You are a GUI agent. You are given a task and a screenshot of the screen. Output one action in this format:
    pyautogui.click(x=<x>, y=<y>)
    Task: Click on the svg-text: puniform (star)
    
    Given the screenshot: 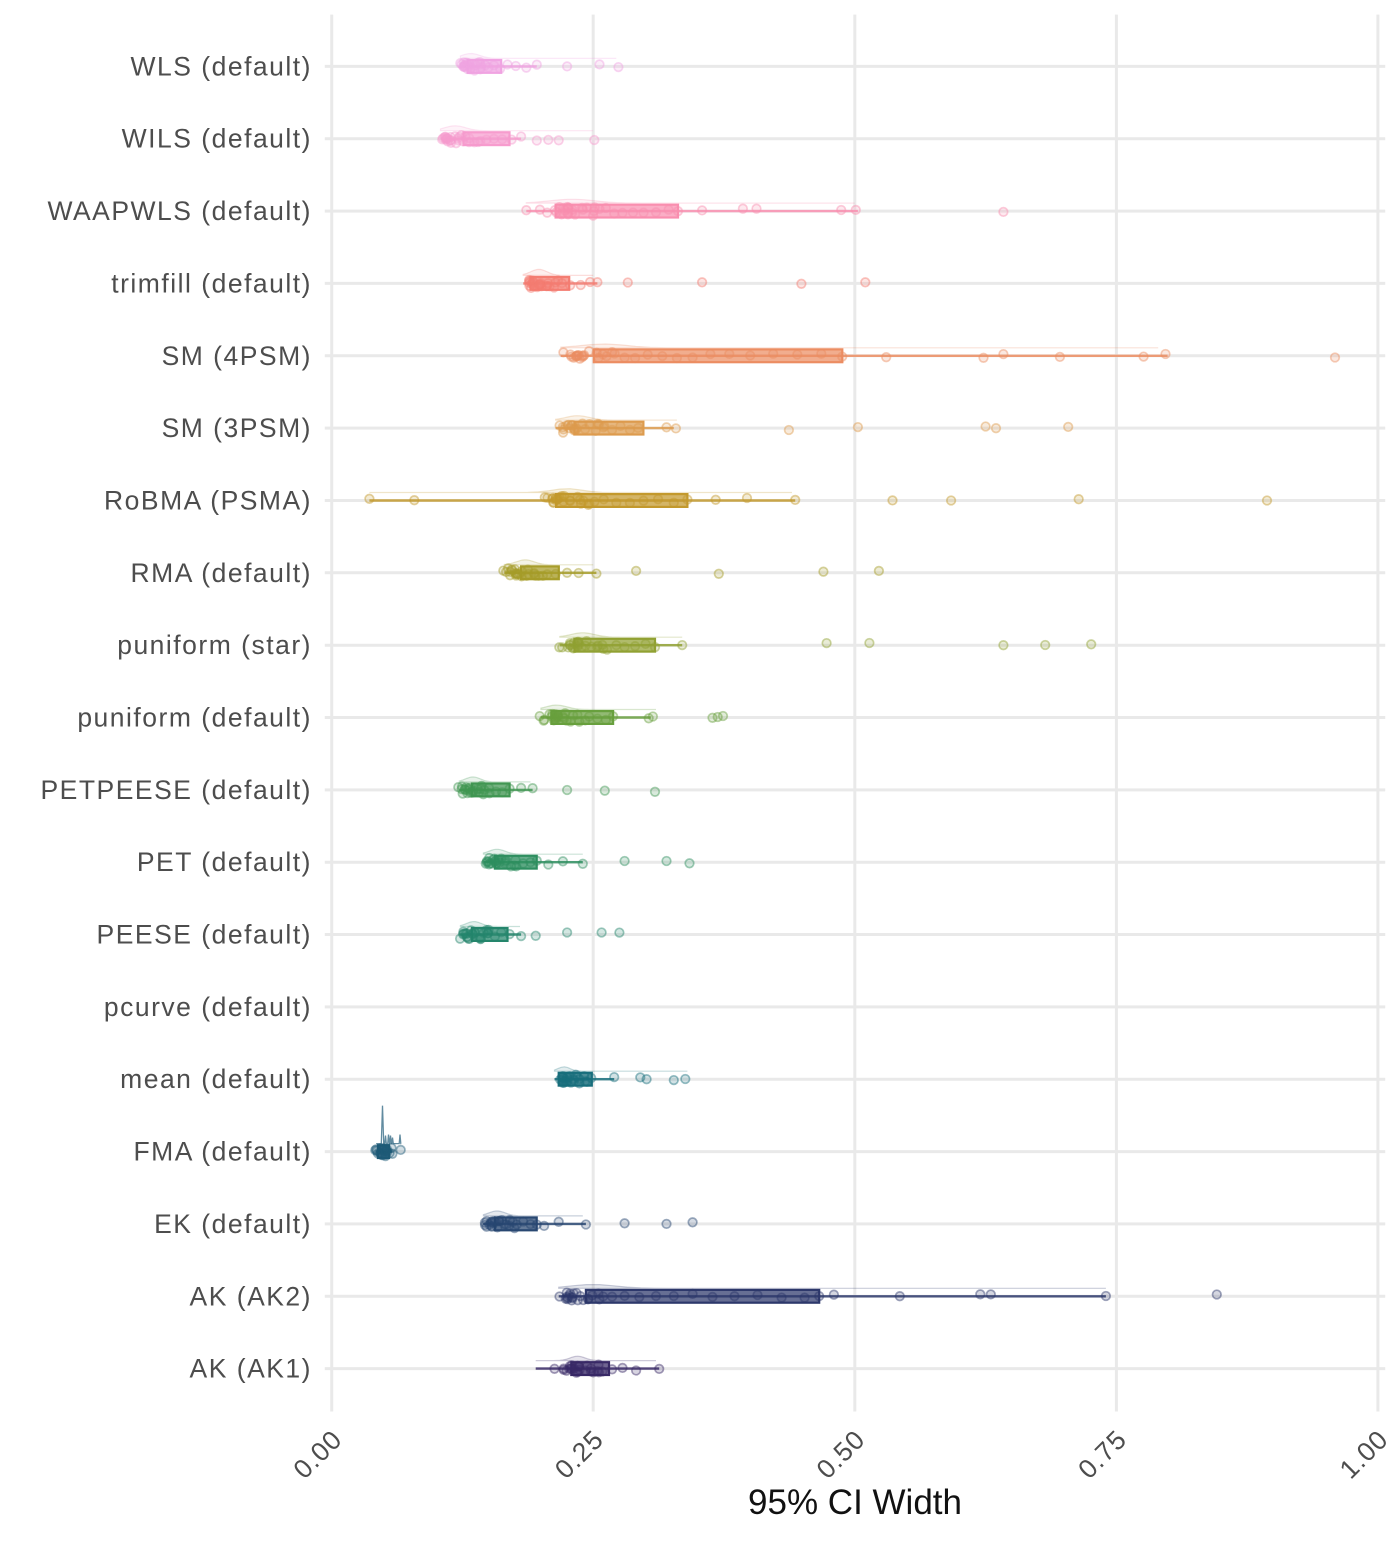 What is the action you would take?
    pyautogui.click(x=214, y=645)
    